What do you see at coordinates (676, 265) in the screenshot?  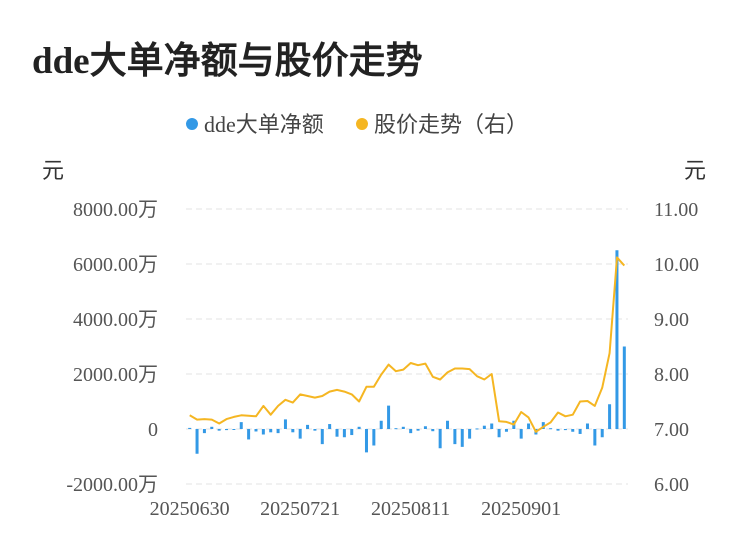 I see `right-tick-label: 10.00` at bounding box center [676, 265].